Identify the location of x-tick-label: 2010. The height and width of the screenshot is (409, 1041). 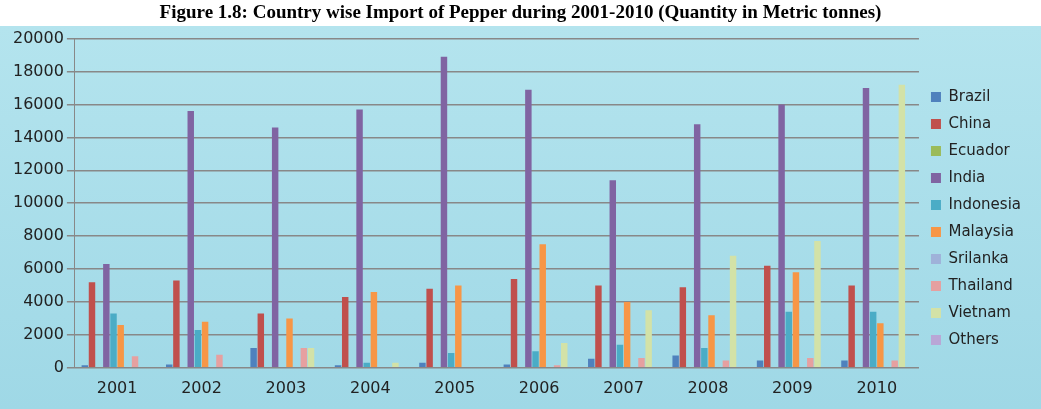
(877, 387).